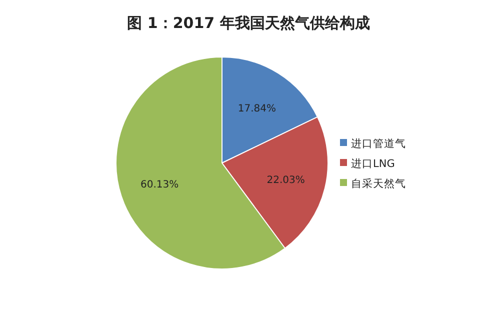 The height and width of the screenshot is (328, 497). Describe the element at coordinates (285, 180) in the screenshot. I see `data-label: 22.03%` at that location.